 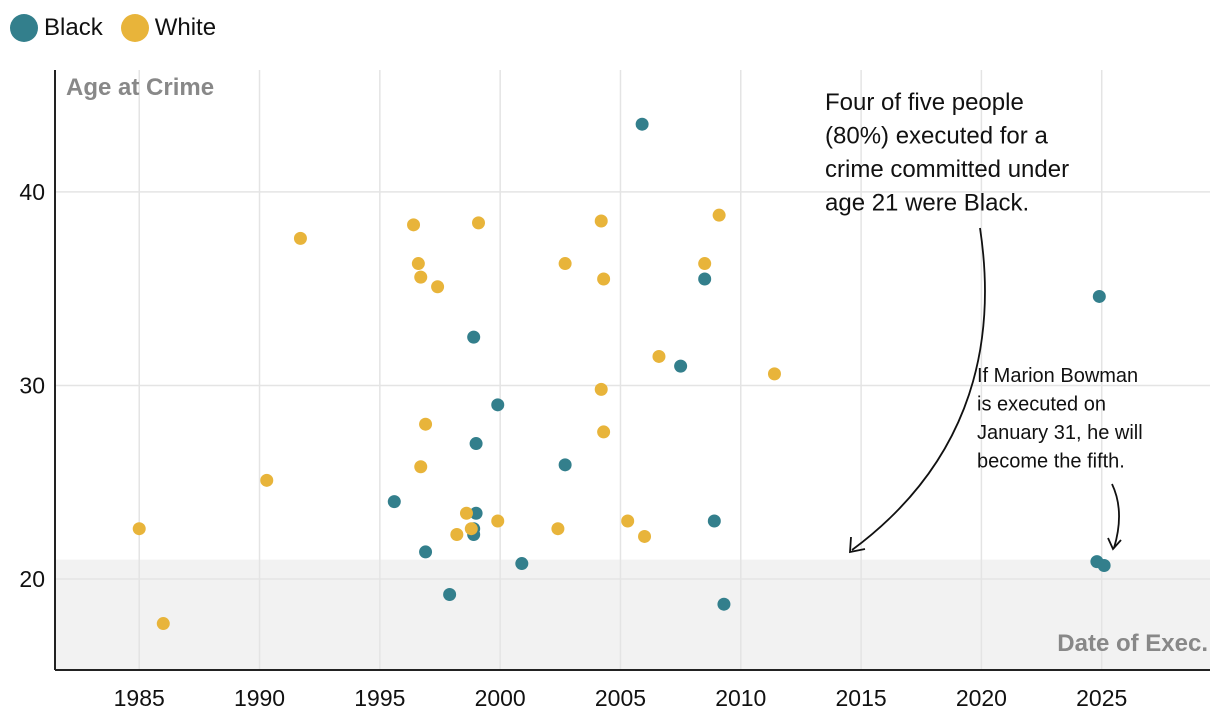 I want to click on x-tick-label: 1985, so click(x=139, y=698).